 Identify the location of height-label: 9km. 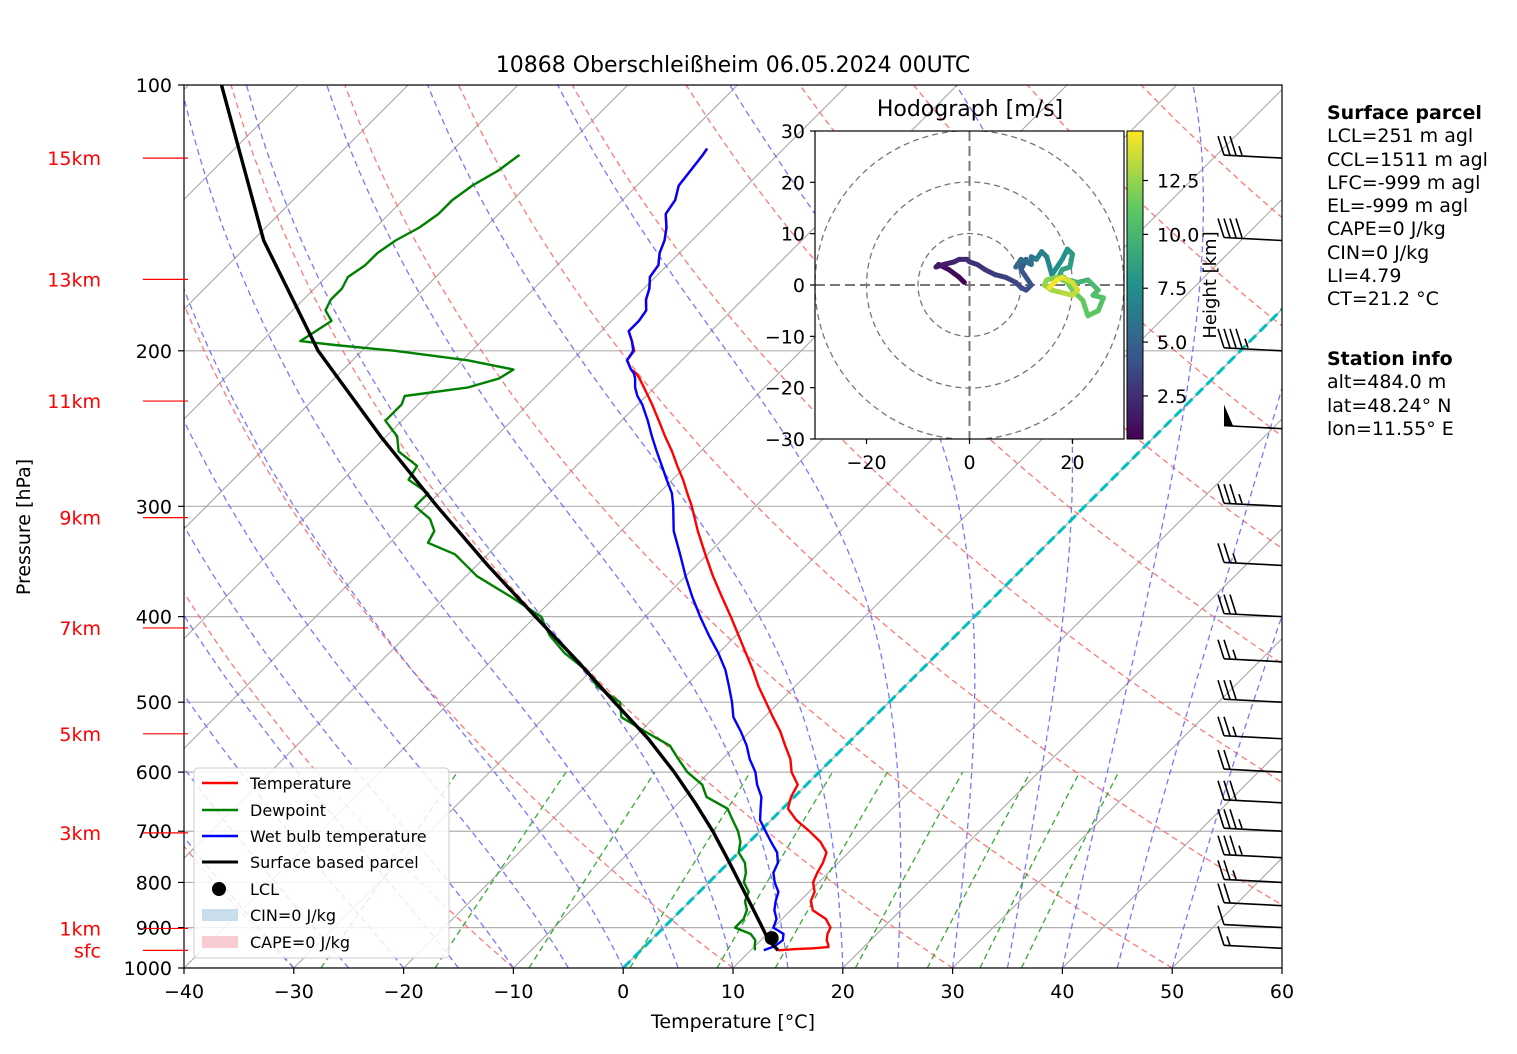
(80, 519).